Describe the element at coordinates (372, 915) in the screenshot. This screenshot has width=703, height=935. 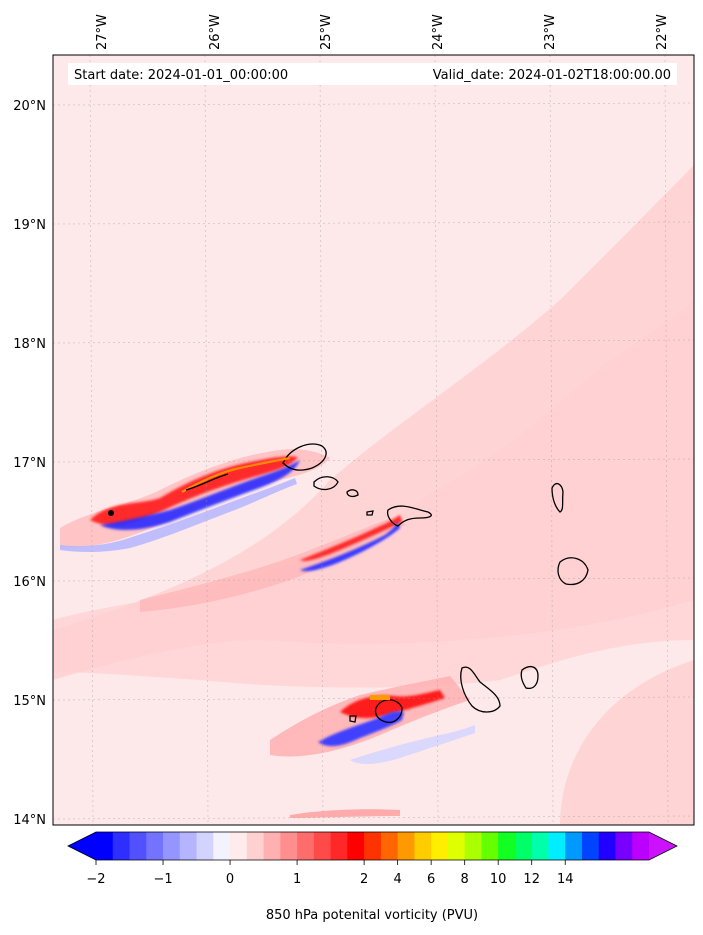
I see `colorbar-label: 850 hPa potenital vorticity (PVU)` at that location.